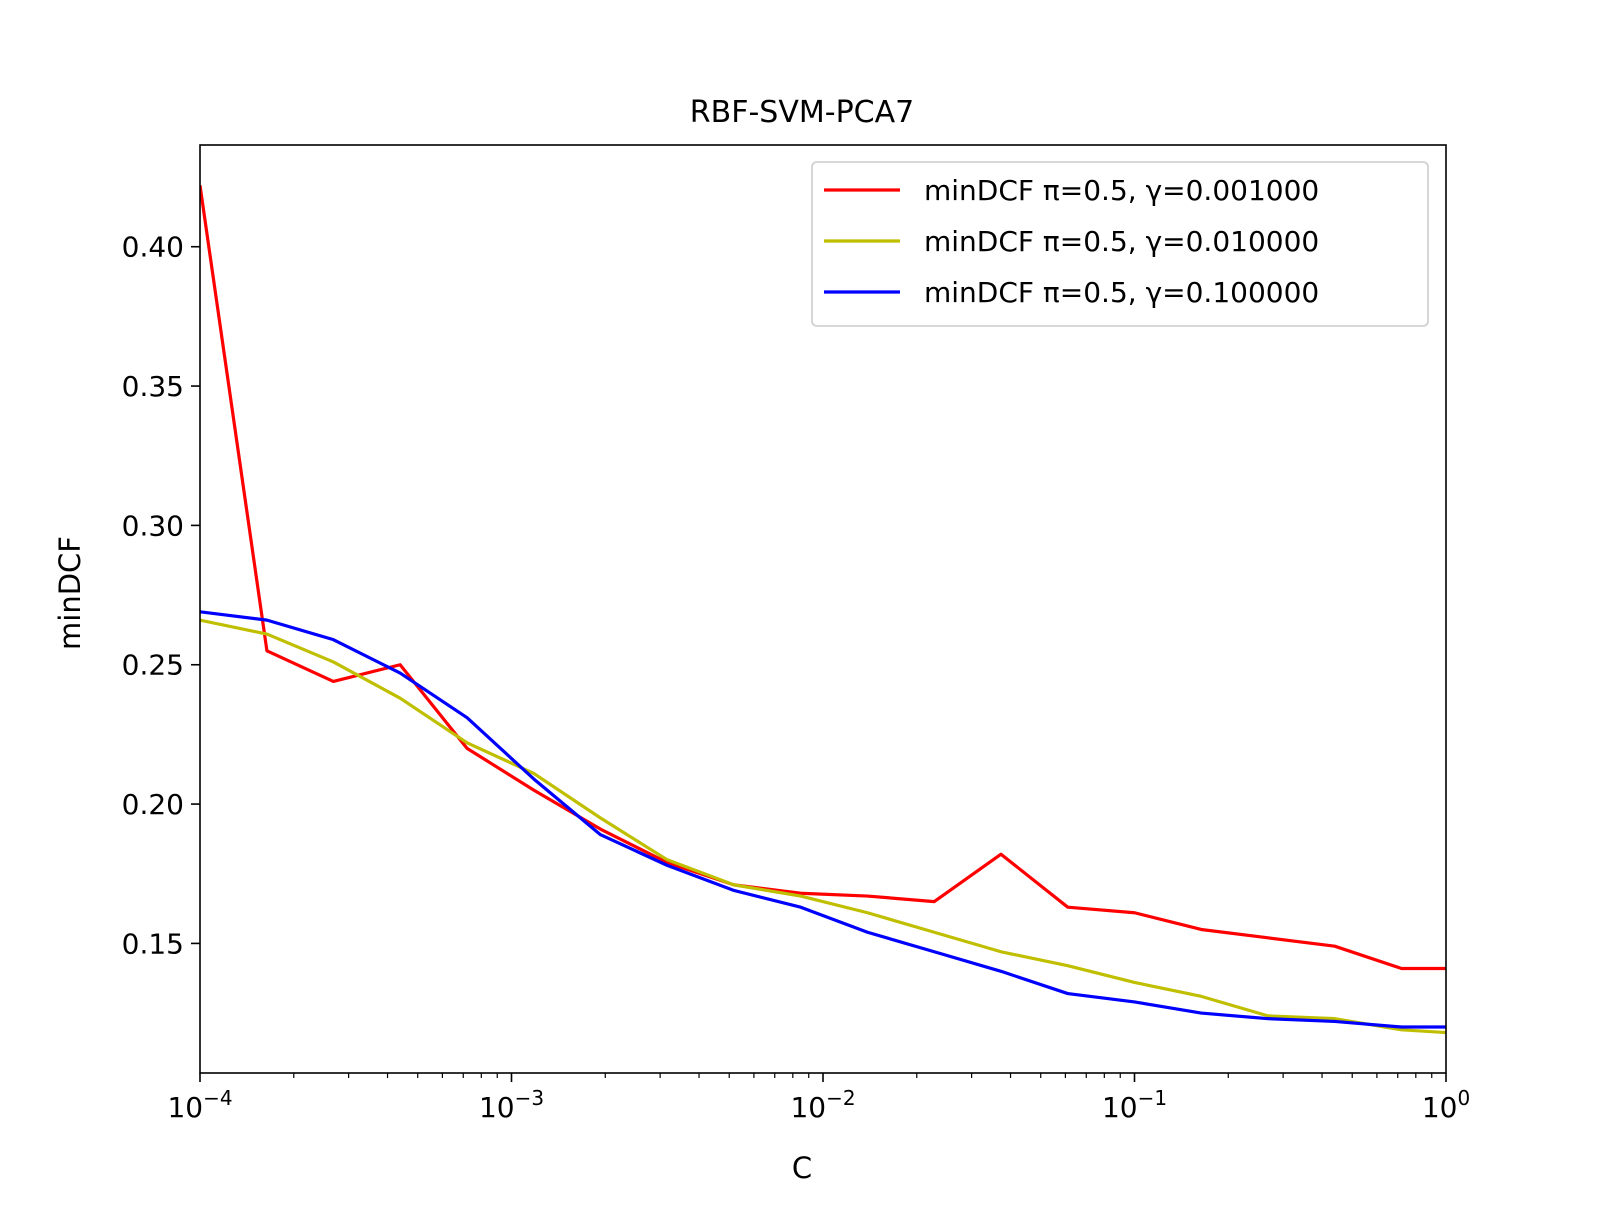  I want to click on x-tick-label: 10⁻⁴, so click(199, 1105).